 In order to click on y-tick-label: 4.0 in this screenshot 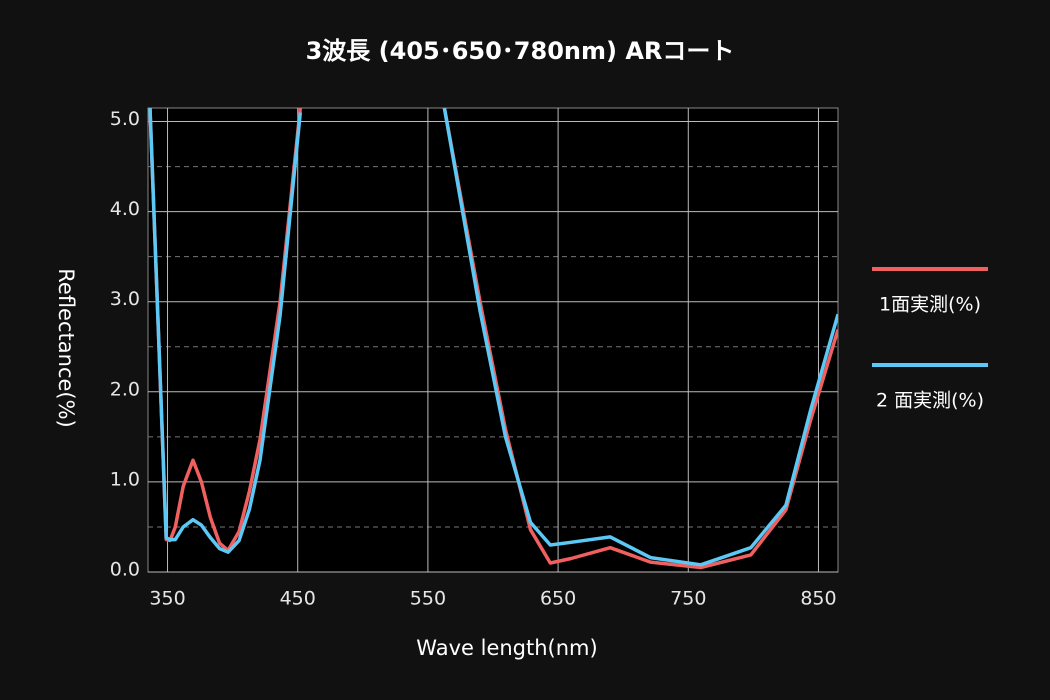, I will do `click(125, 209)`.